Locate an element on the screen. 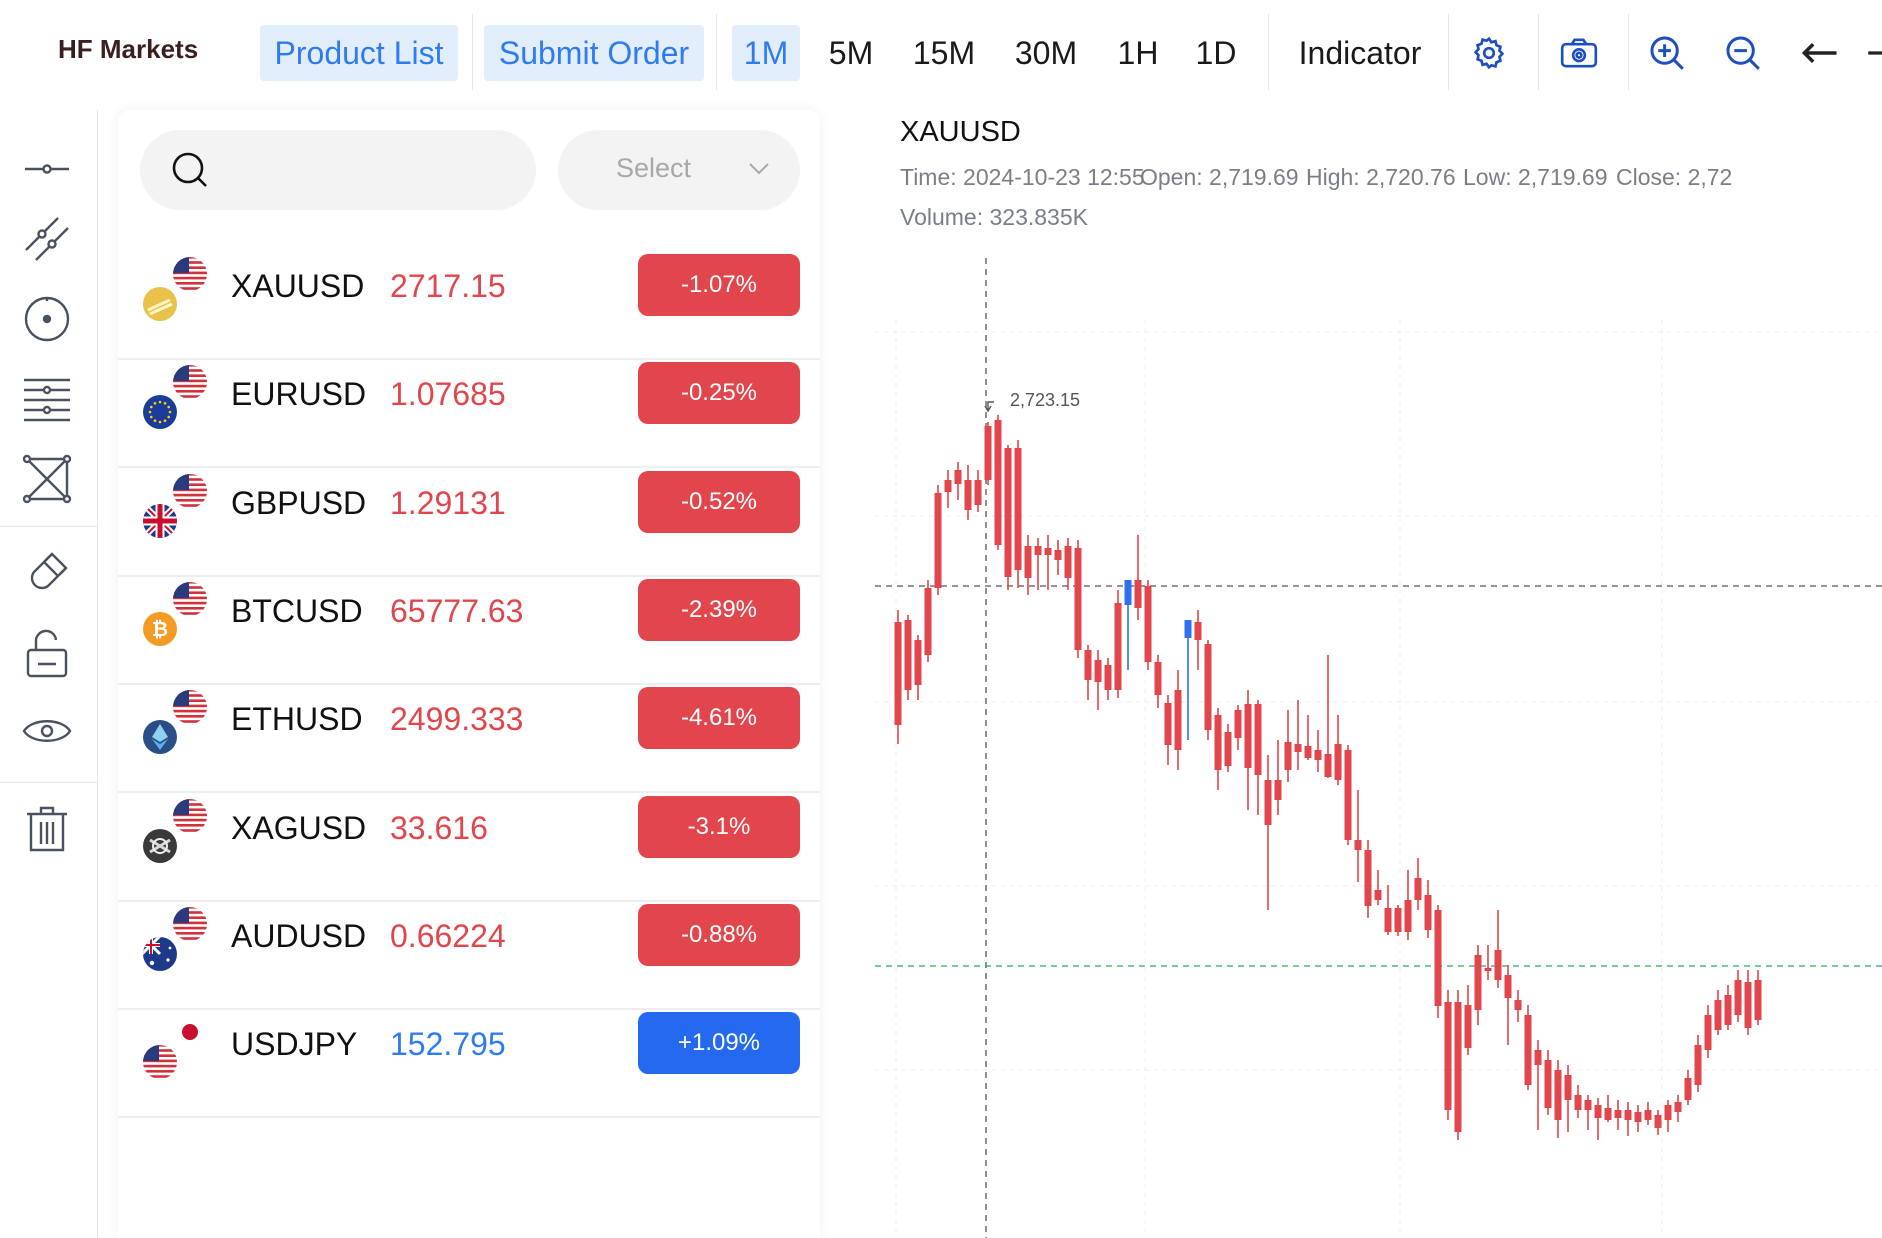 The height and width of the screenshot is (1238, 1882). circle-tool-icon is located at coordinates (47, 319).